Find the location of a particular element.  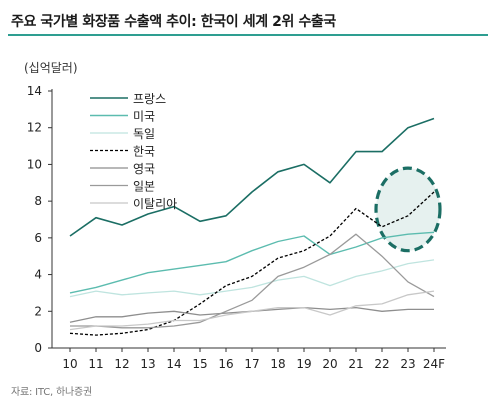

legend-label: 한국 is located at coordinates (144, 152).